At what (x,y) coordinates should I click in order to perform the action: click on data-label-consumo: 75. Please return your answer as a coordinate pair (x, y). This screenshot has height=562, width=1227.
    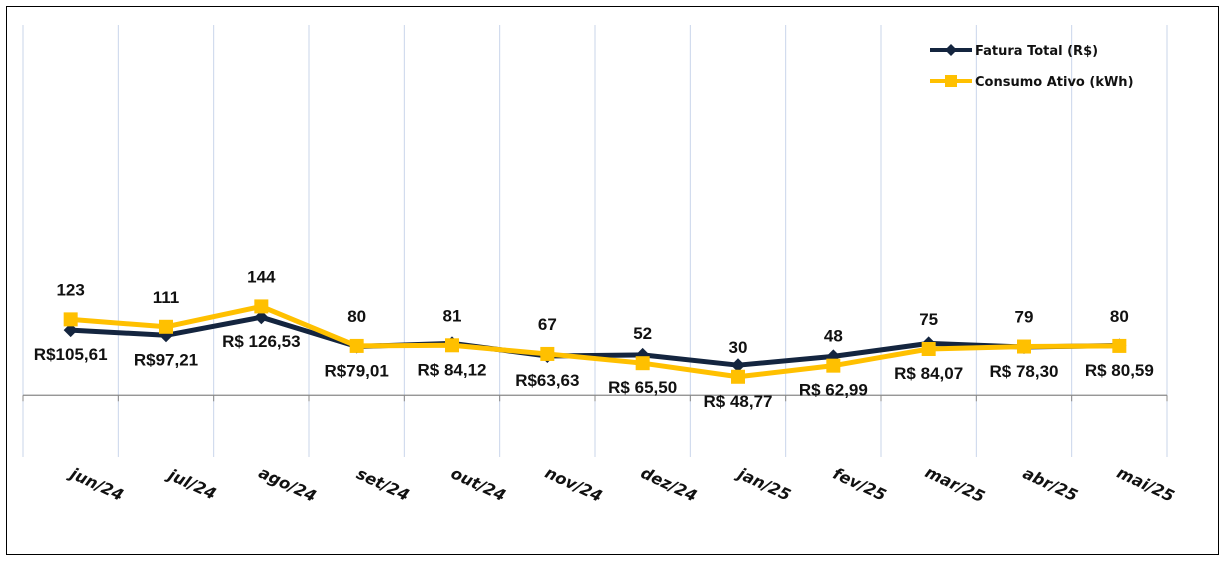
    Looking at the image, I should click on (928, 319).